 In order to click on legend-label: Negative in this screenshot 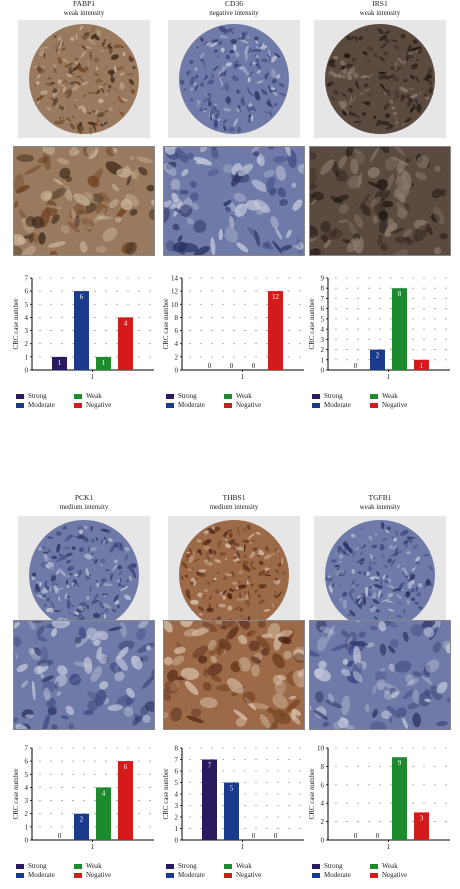, I will do `click(249, 875)`.